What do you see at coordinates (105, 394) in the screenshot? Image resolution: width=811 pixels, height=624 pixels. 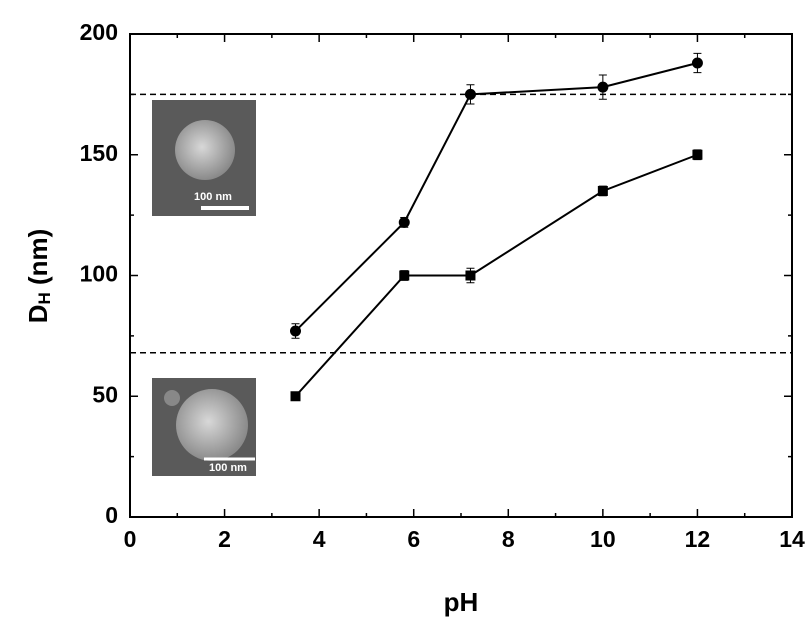 I see `y-tick-label: 50` at bounding box center [105, 394].